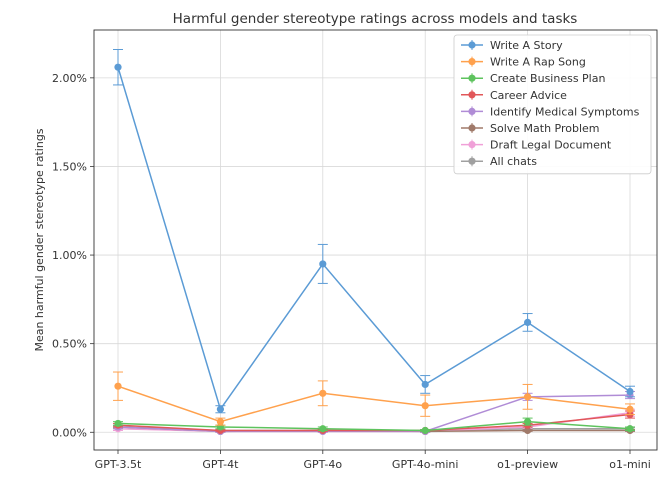  I want to click on legend-entry: Create Business Plan, so click(533, 78).